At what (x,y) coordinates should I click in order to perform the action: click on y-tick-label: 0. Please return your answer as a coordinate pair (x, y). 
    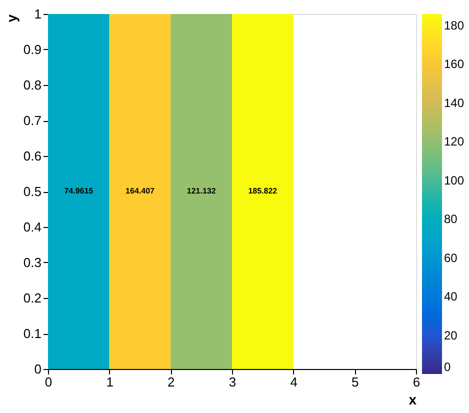
    Looking at the image, I should click on (38, 369).